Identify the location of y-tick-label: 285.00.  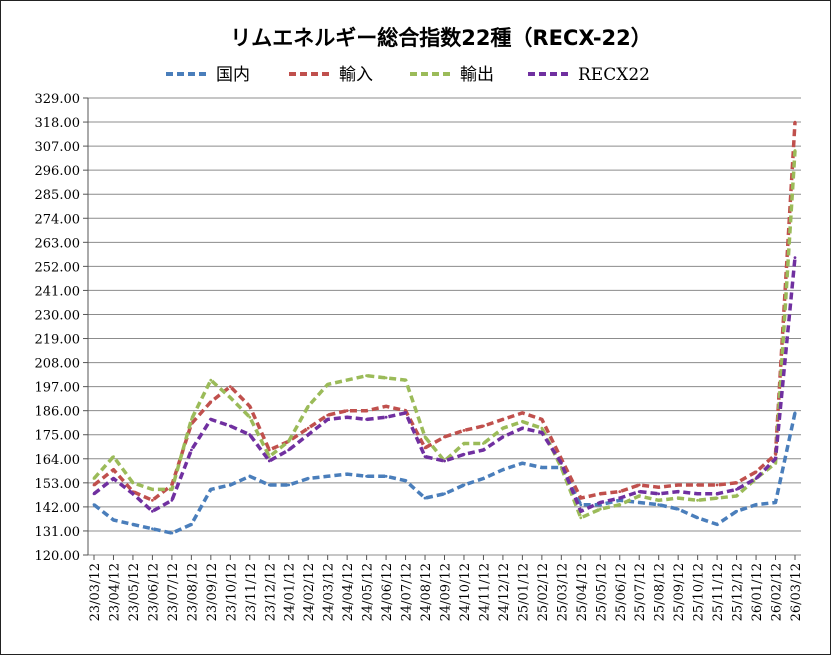
(58, 195).